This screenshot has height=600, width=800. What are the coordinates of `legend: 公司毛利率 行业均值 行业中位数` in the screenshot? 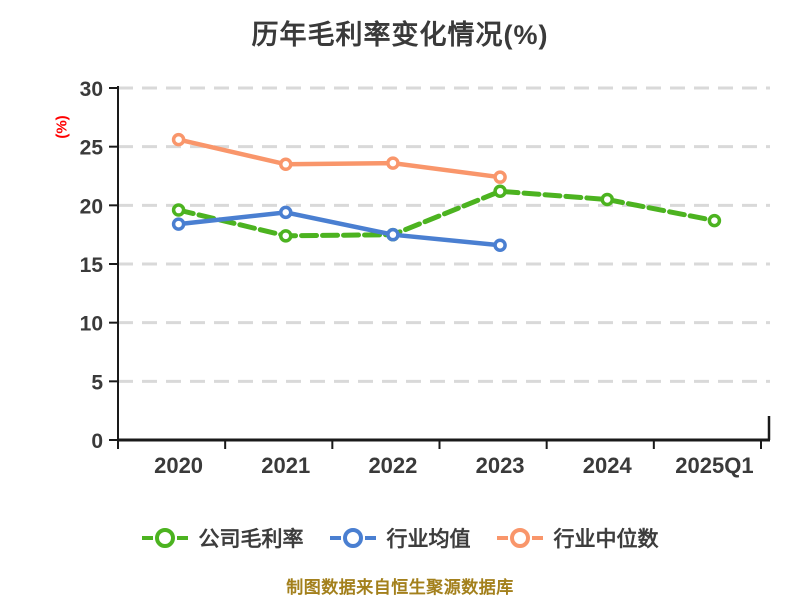 It's located at (400, 538).